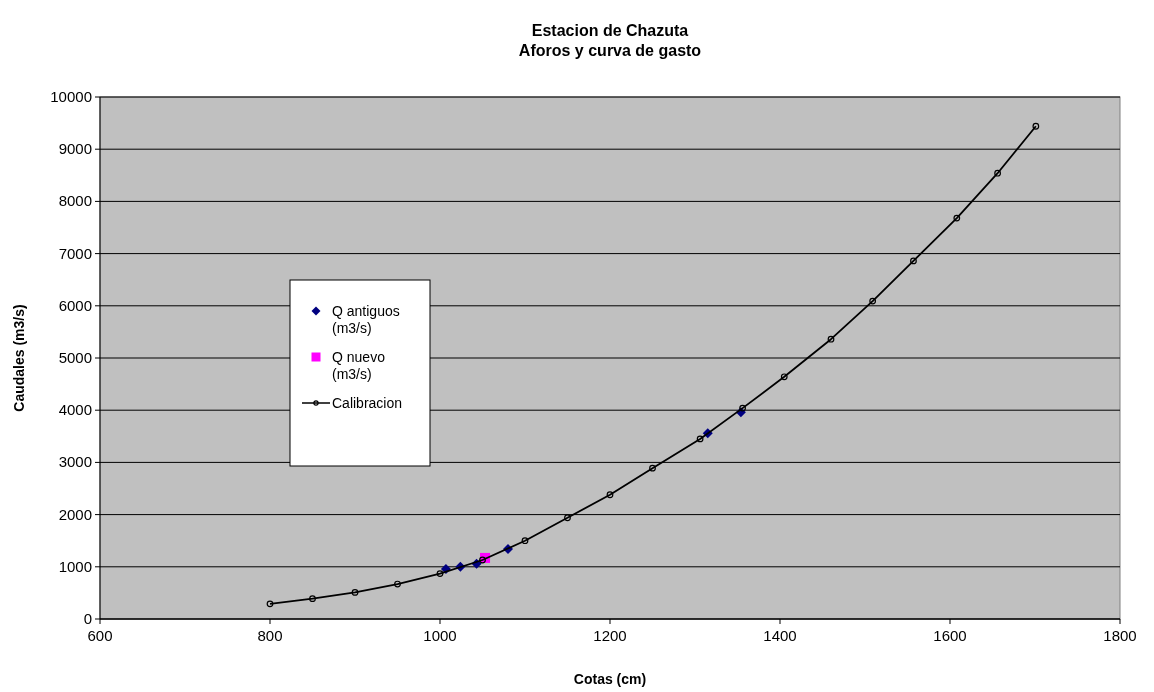 This screenshot has height=692, width=1154. I want to click on legend-label: Q antiguos (m3/s), so click(366, 319).